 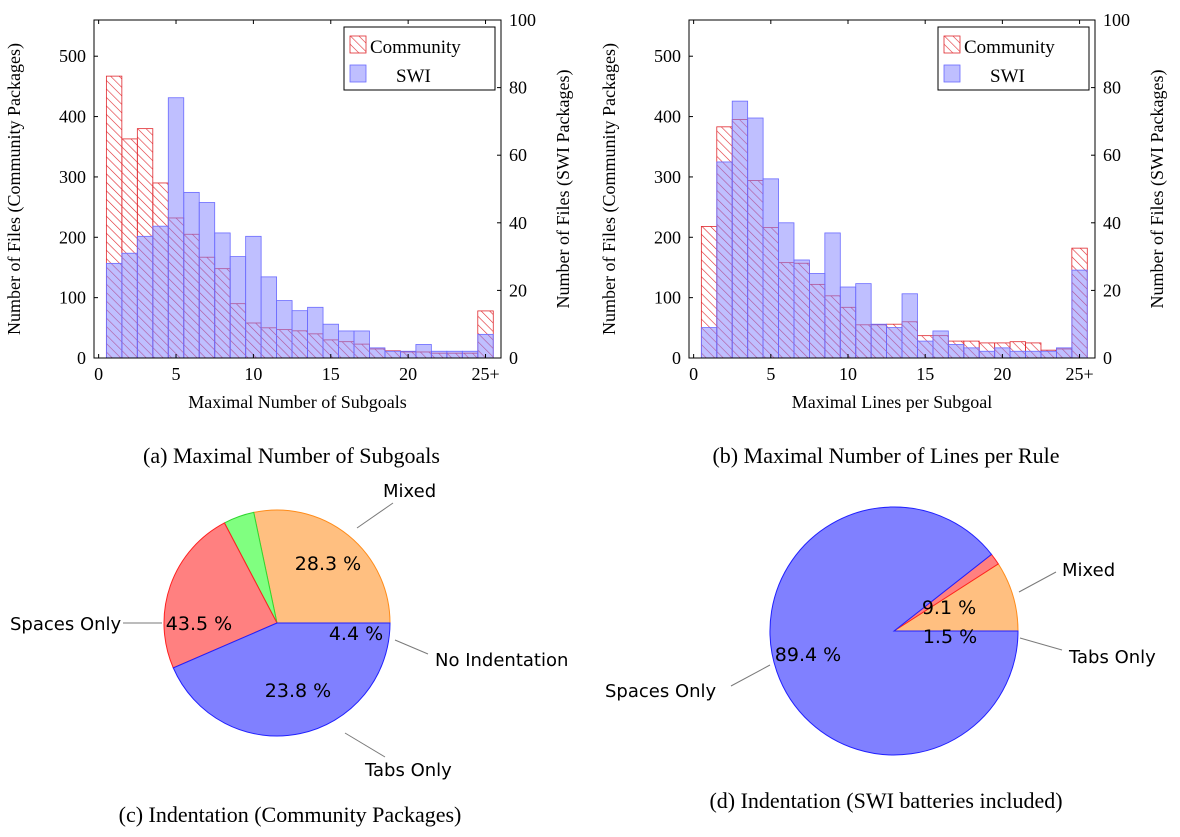 What do you see at coordinates (413, 76) in the screenshot?
I see `legend-label-swi: SWI` at bounding box center [413, 76].